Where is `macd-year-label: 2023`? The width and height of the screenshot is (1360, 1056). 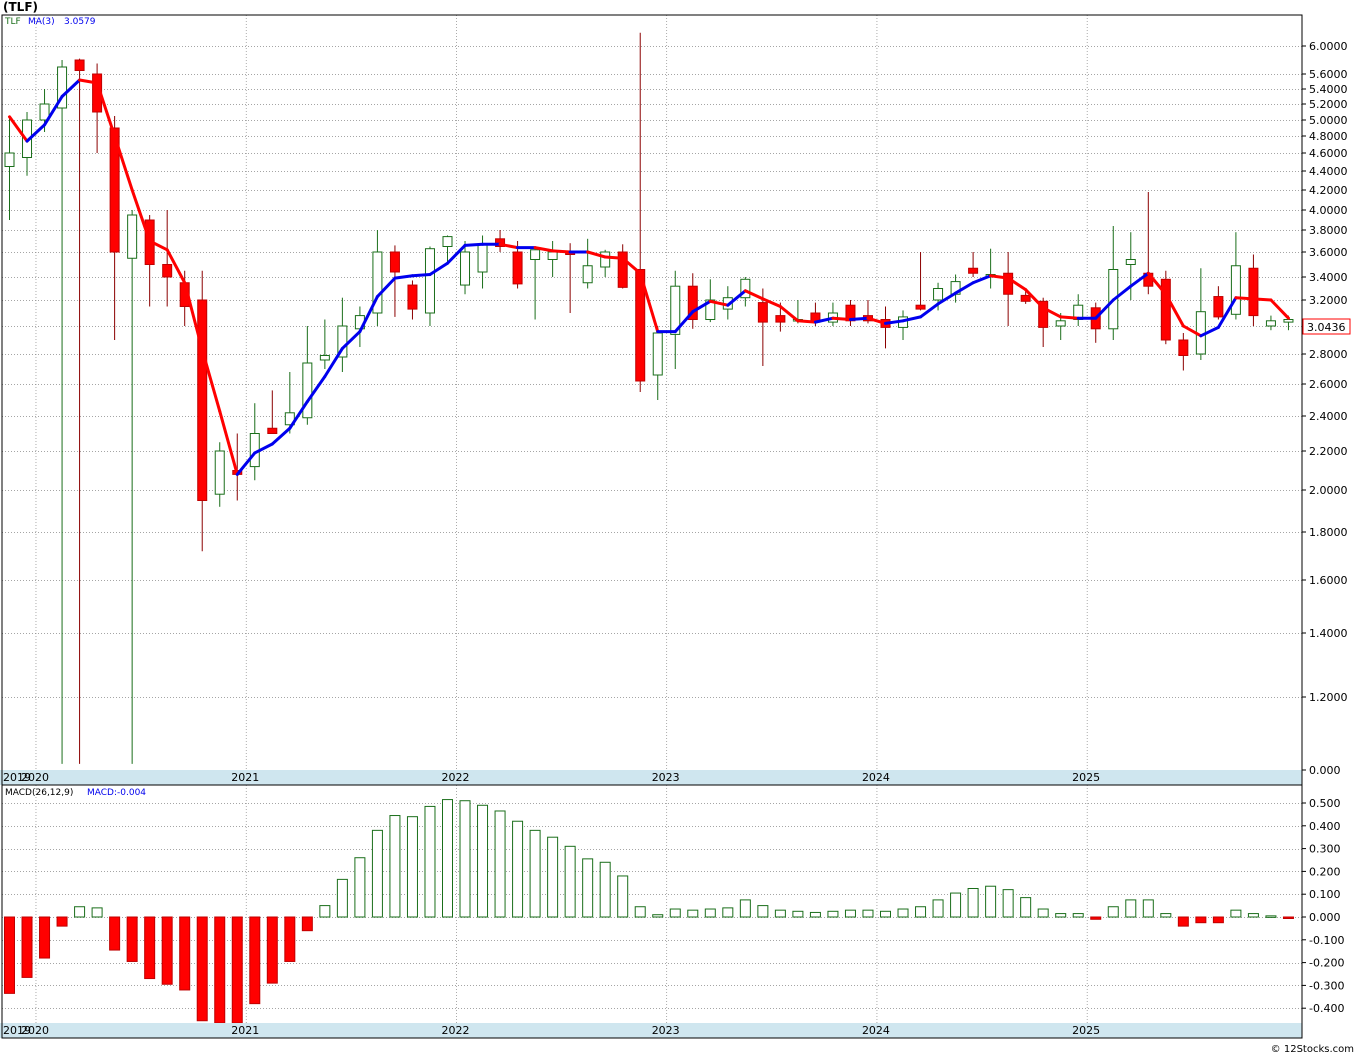
macd-year-label: 2023 is located at coordinates (666, 1030).